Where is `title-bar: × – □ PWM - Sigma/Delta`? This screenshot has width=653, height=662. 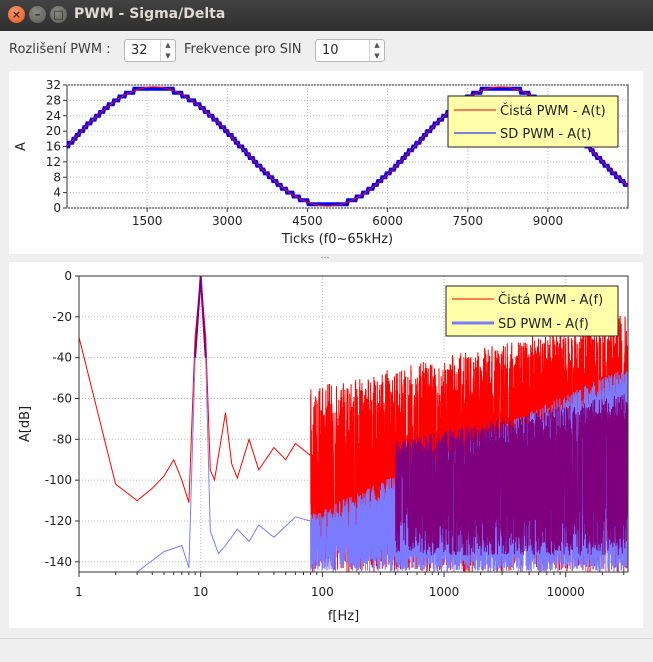 title-bar: × – □ PWM - Sigma/Delta is located at coordinates (326, 15).